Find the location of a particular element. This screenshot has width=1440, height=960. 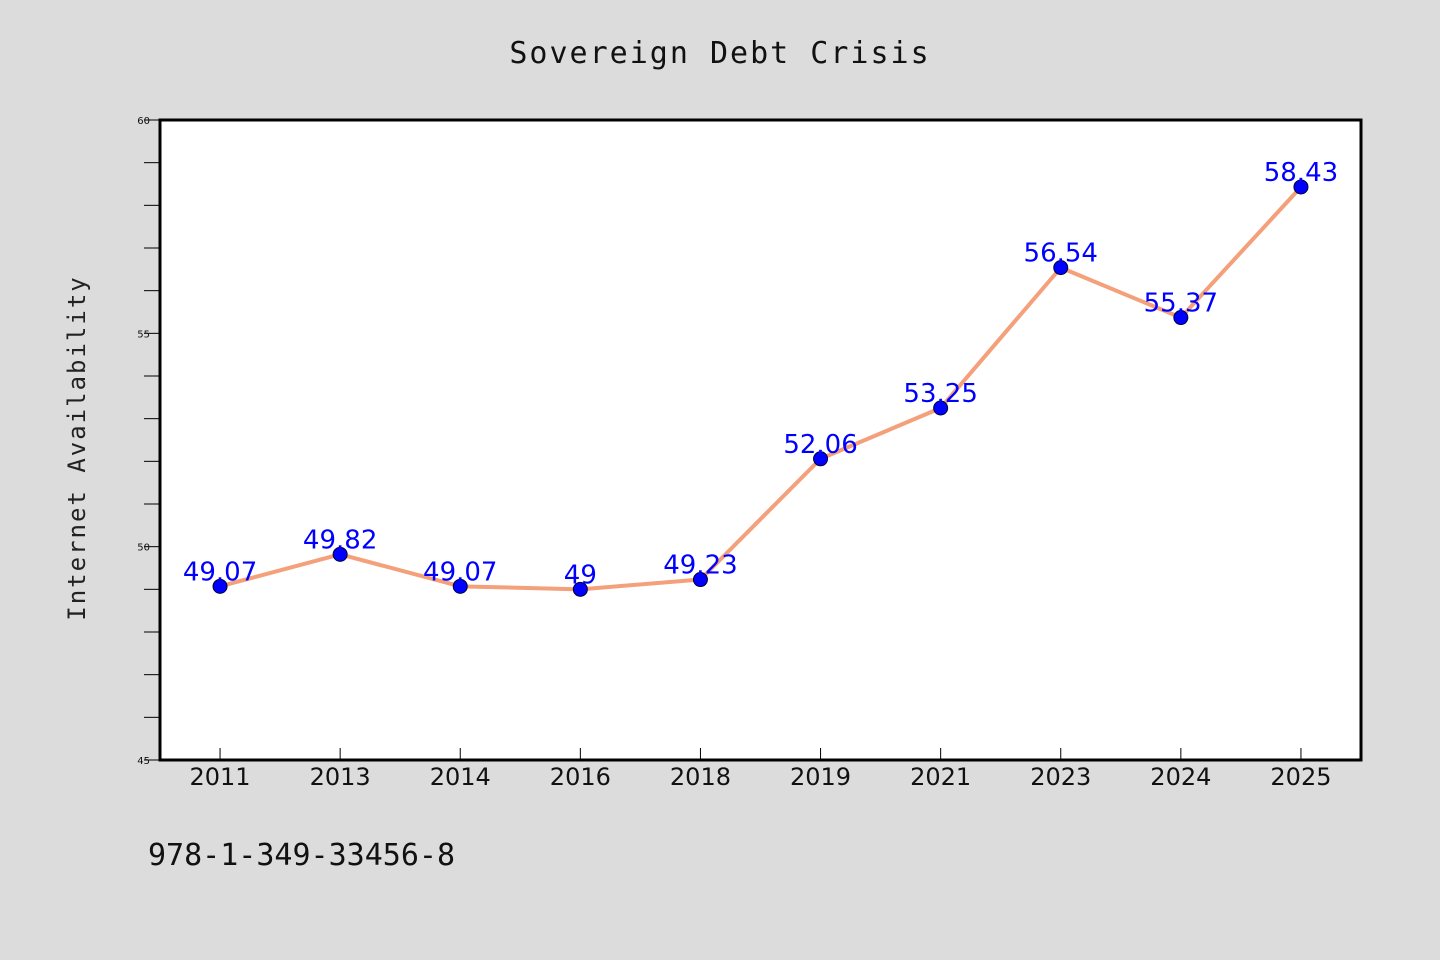

x-axis-ticks: 2011 2013 2014 2016 2018 2019 2021 2023 2024 2025 is located at coordinates (760, 769).